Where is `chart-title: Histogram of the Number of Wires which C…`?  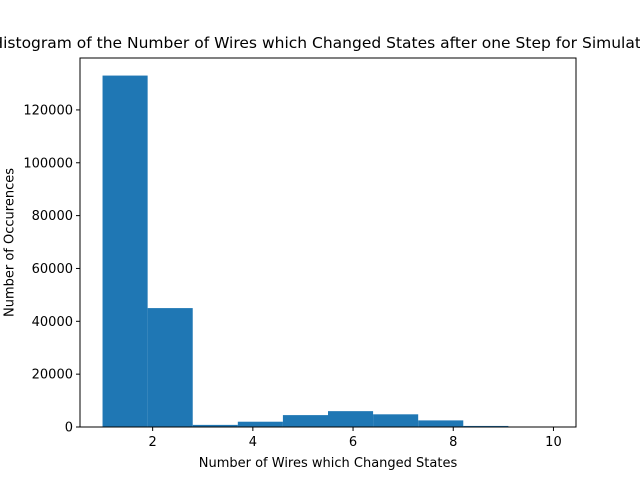 chart-title: Histogram of the Number of Wires which C… is located at coordinates (320, 43).